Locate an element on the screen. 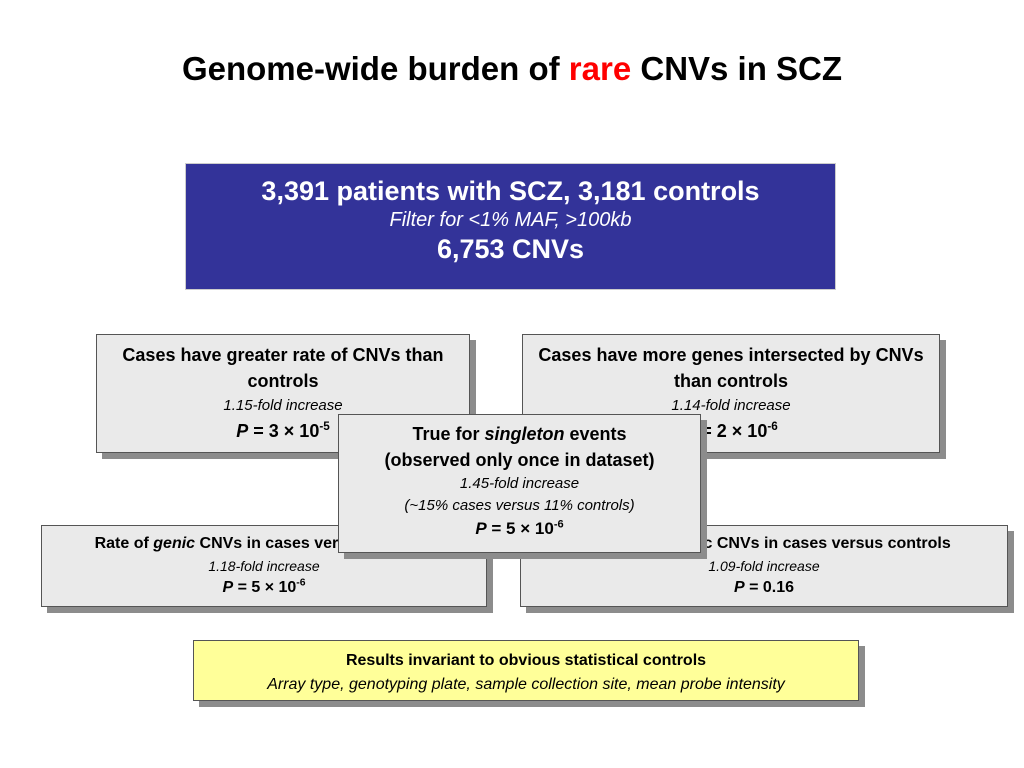 The image size is (1024, 768). heading-text: Rate of is located at coordinates (124, 543).